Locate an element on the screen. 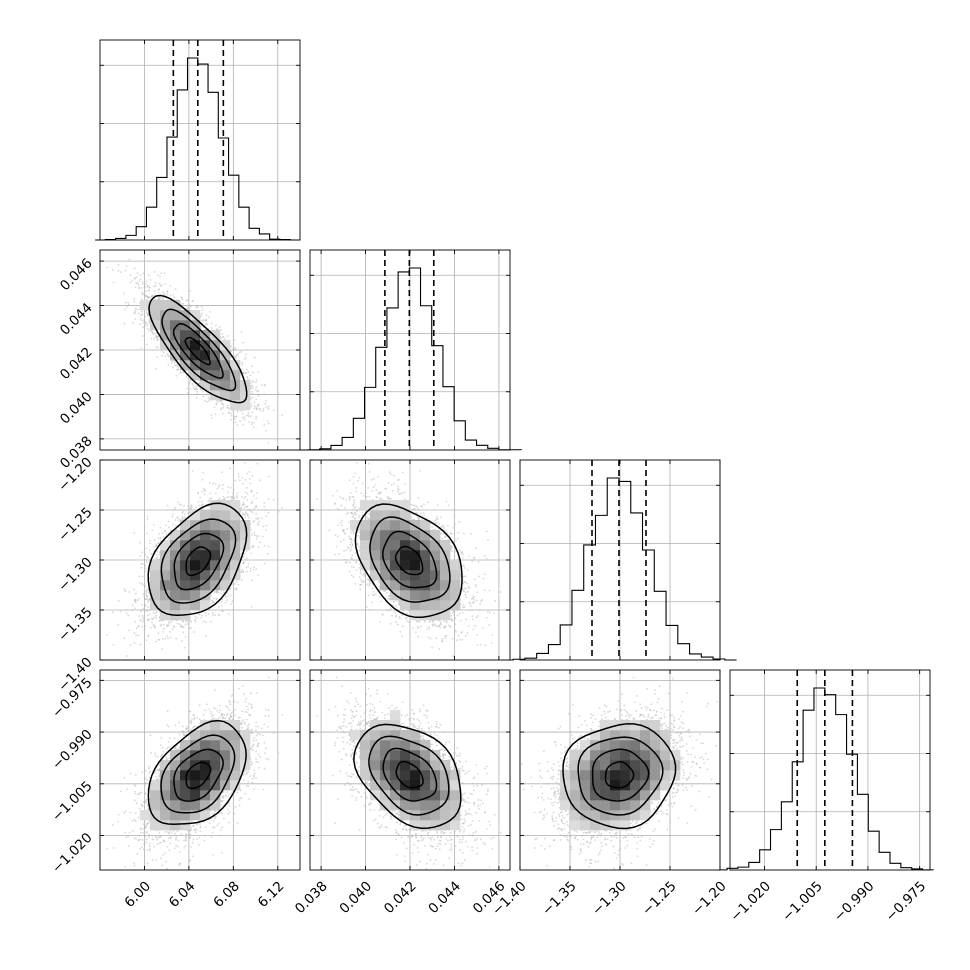 This screenshot has width=970, height=970. panel-frame is located at coordinates (200, 140).